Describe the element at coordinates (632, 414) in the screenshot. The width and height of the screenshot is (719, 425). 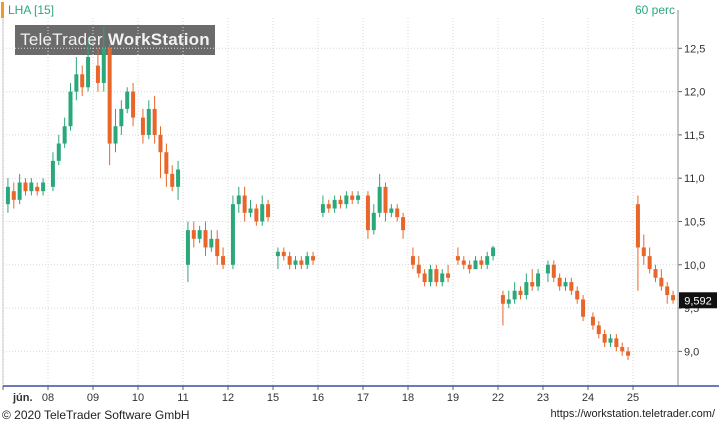
I see `source-url-link: https://workstation.teletrader.com/` at that location.